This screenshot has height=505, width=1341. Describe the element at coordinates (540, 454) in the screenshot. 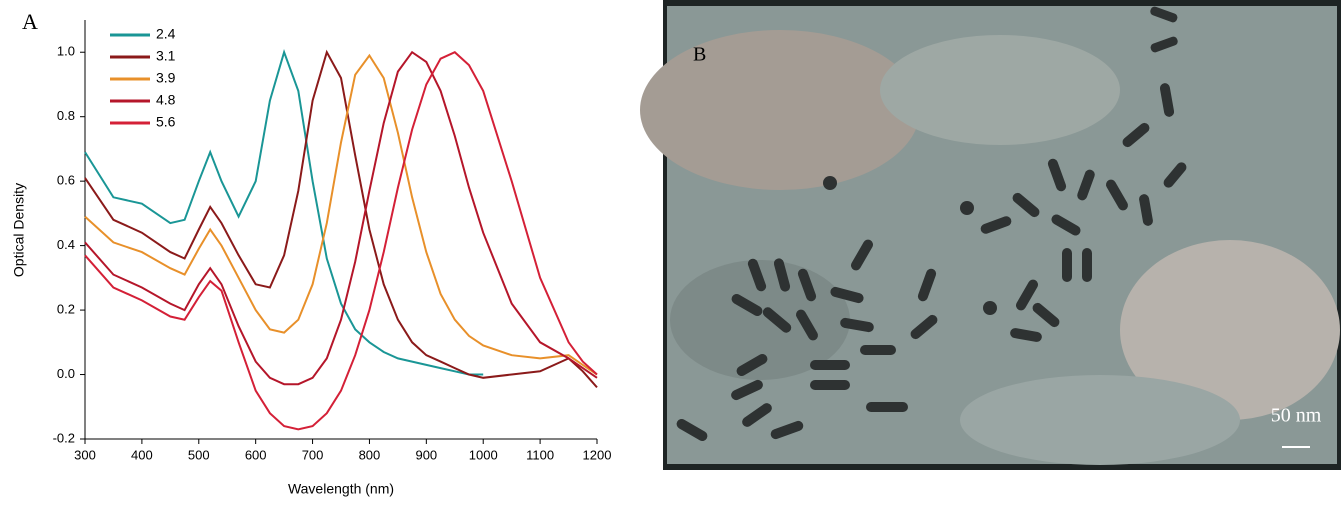

I see `x-tick-label: 1100` at that location.